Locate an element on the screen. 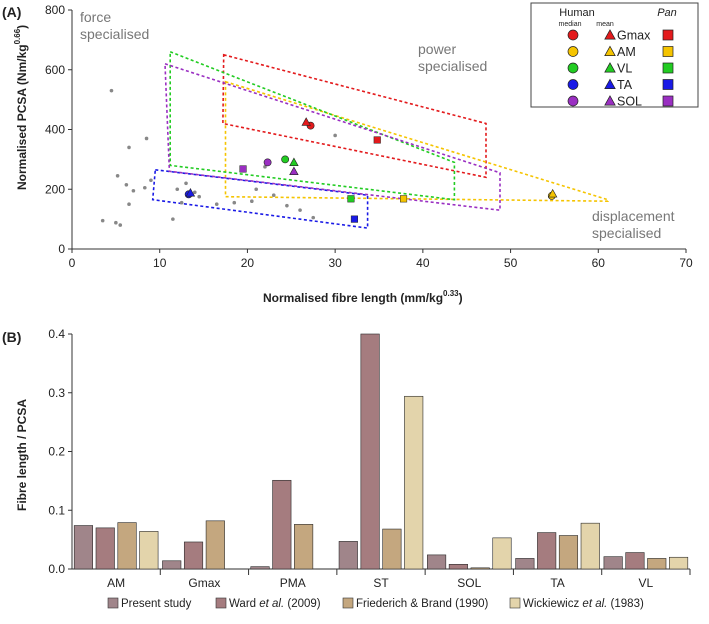 This screenshot has height=624, width=709. point-ta-pan is located at coordinates (354, 219).